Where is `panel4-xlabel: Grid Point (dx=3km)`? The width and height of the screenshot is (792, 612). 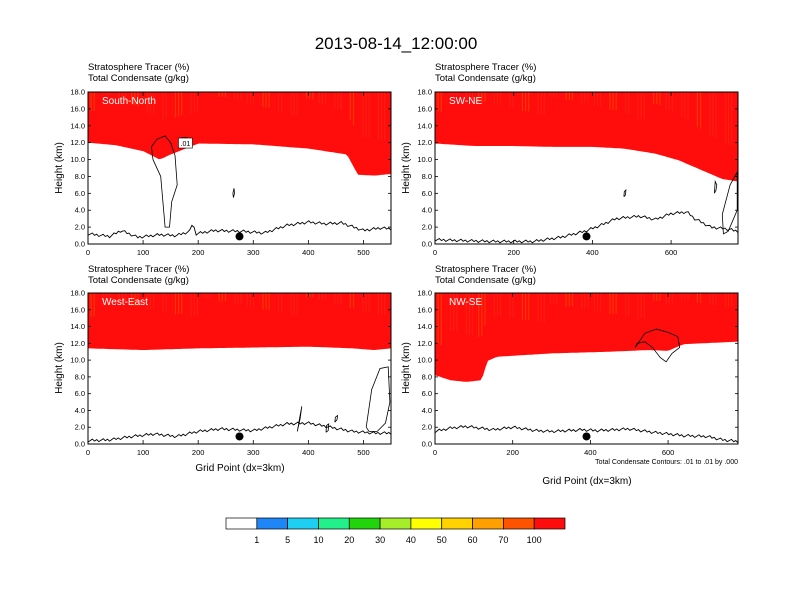
panel4-xlabel: Grid Point (dx=3km) is located at coordinates (586, 481).